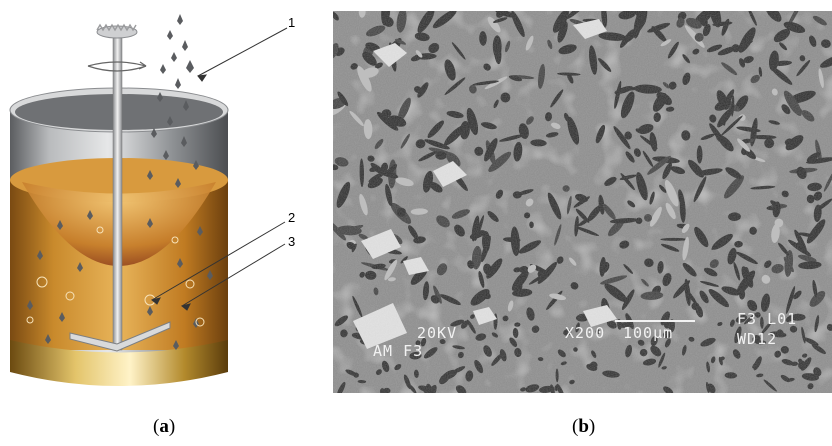  What do you see at coordinates (648, 333) in the screenshot?
I see `sem-scale: 100µm` at bounding box center [648, 333].